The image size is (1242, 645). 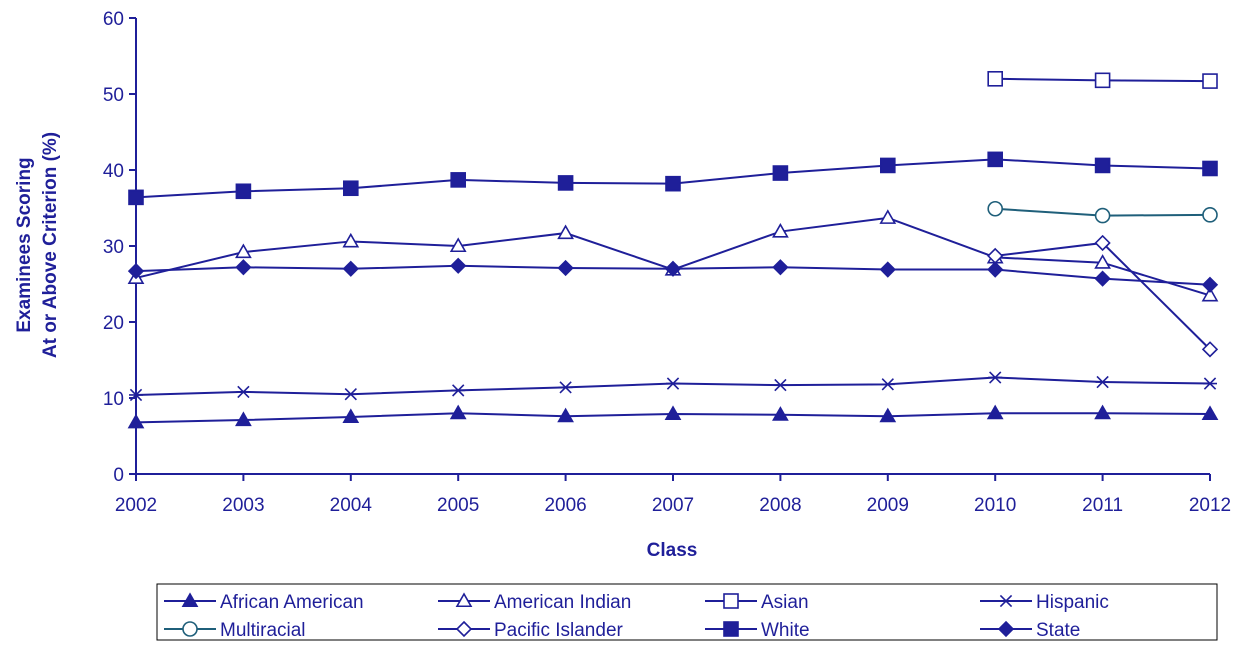 I want to click on legend-label: Asian, so click(x=785, y=602).